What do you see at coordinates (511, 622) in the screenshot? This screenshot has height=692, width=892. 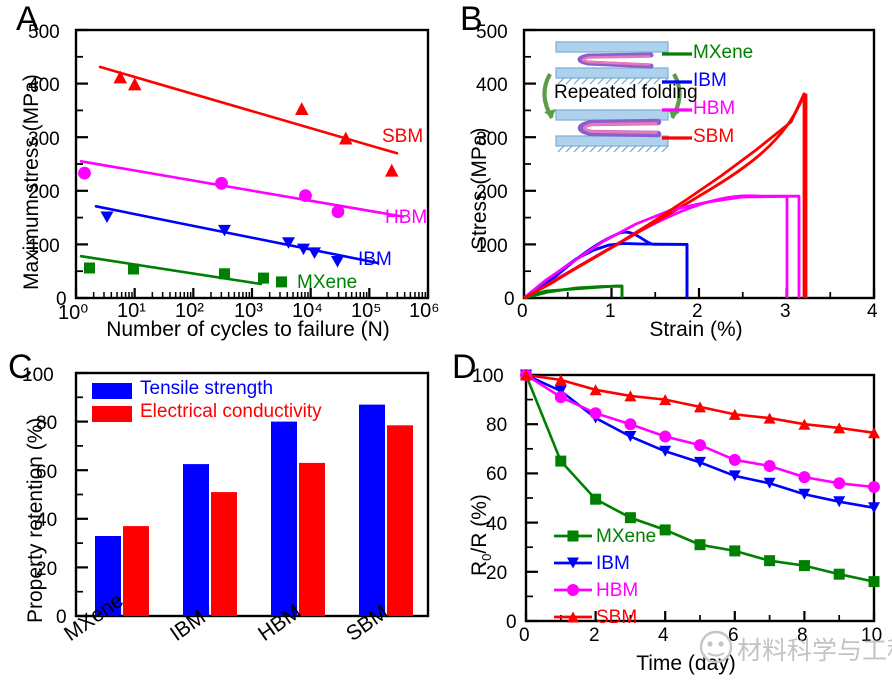 I see `panel-d-ytick-0: 0` at bounding box center [511, 622].